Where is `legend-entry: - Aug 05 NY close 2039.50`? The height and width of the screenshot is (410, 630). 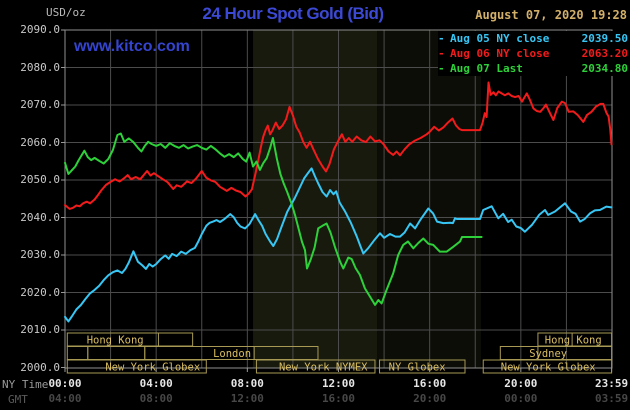
legend-entry: - Aug 05 NY close 2039.50 is located at coordinates (533, 38).